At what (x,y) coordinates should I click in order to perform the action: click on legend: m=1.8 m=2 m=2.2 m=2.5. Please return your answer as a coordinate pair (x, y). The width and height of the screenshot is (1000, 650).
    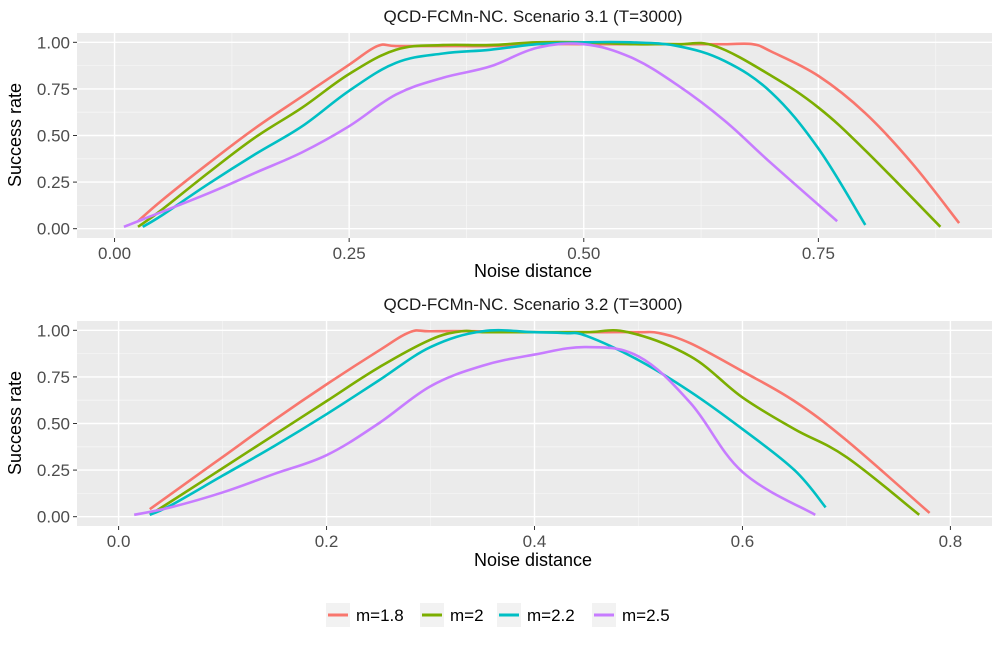
    Looking at the image, I should click on (498, 615).